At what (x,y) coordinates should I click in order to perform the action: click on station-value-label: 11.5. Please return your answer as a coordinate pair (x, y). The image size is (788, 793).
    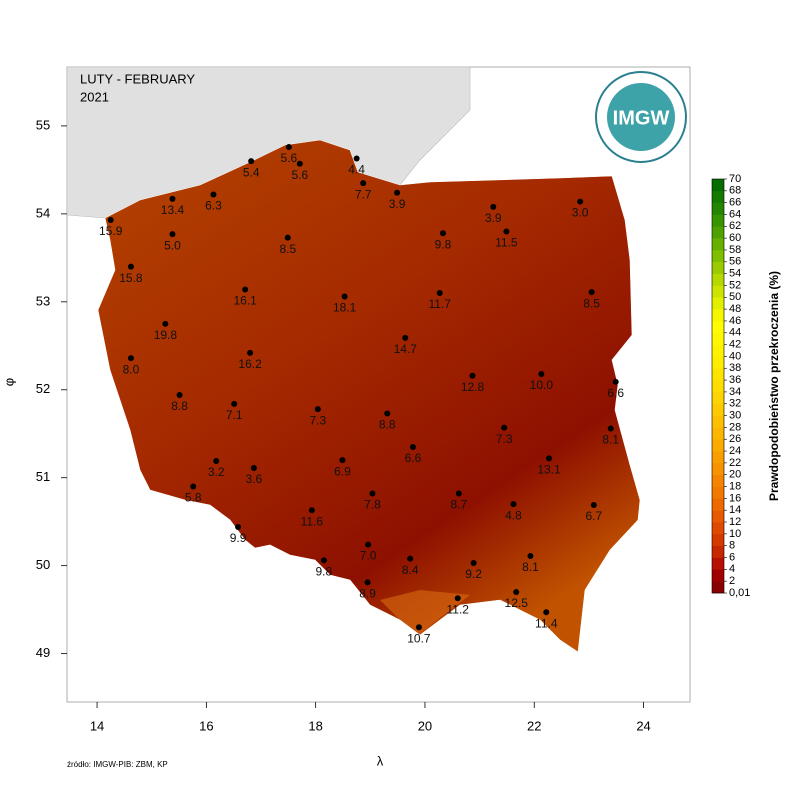
    Looking at the image, I should click on (506, 243).